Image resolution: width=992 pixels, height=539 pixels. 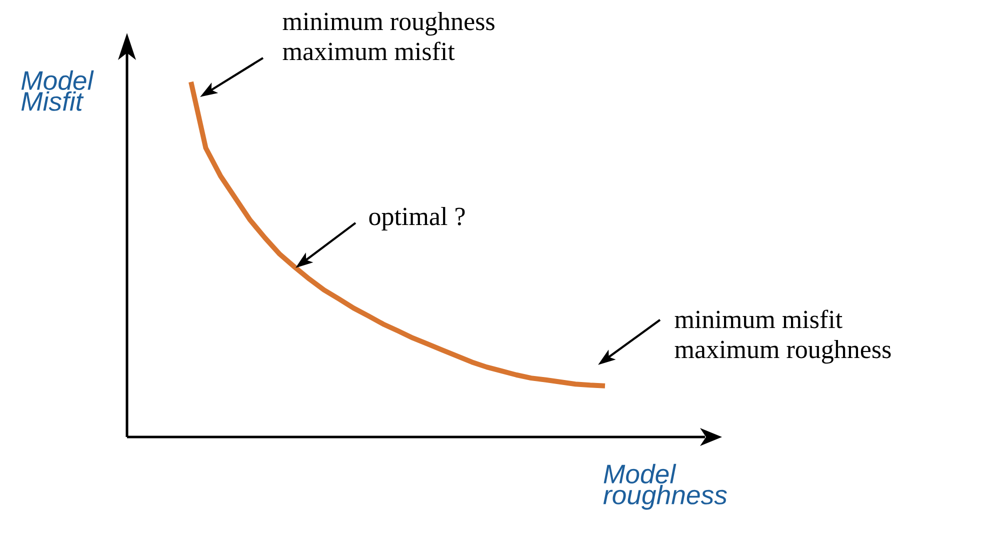 What do you see at coordinates (368, 51) in the screenshot?
I see `text: maximum misfit` at bounding box center [368, 51].